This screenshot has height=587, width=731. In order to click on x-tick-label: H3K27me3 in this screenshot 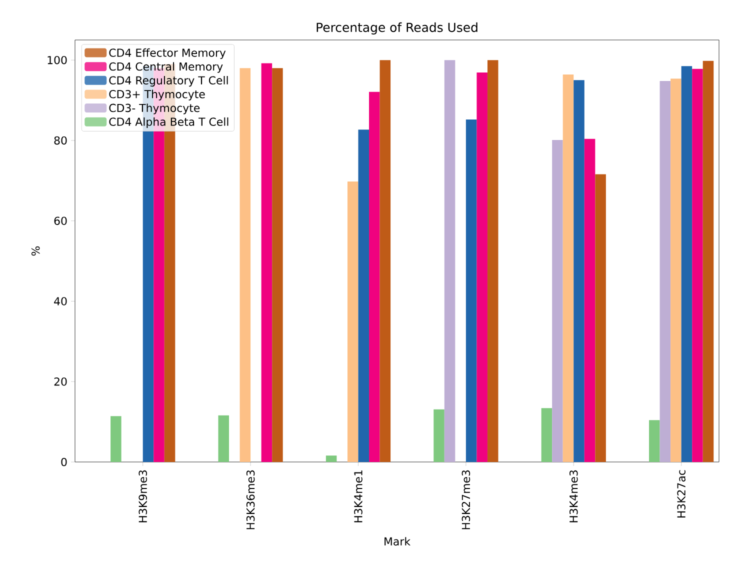, I will do `click(466, 500)`.